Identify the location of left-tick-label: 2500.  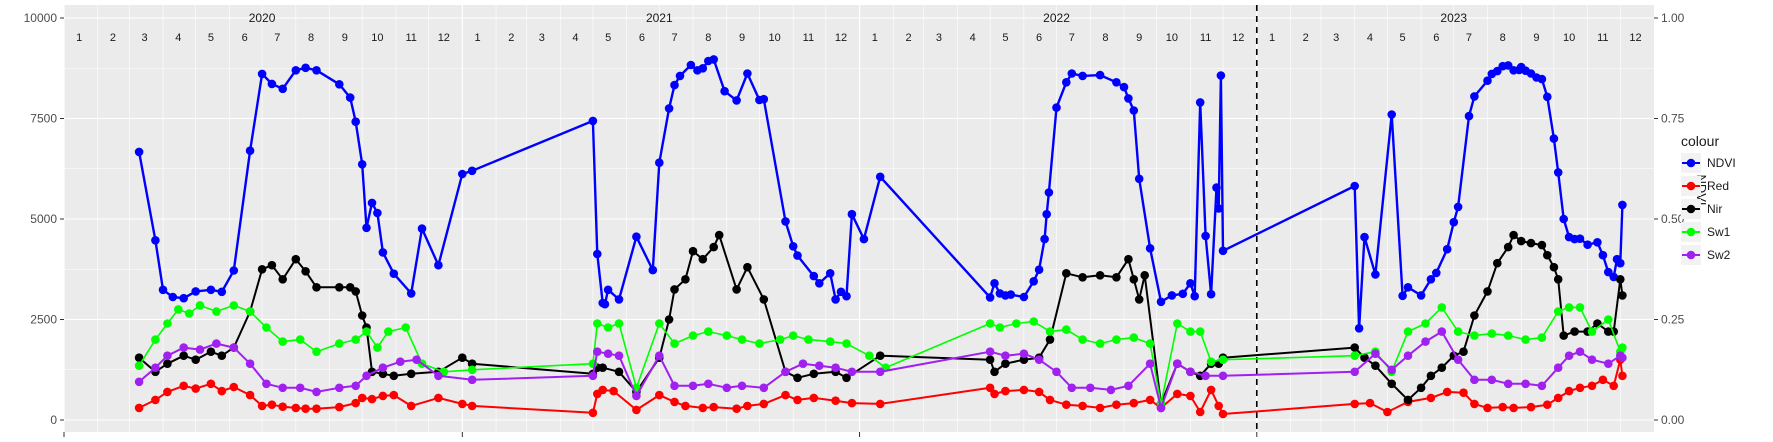
(43, 320).